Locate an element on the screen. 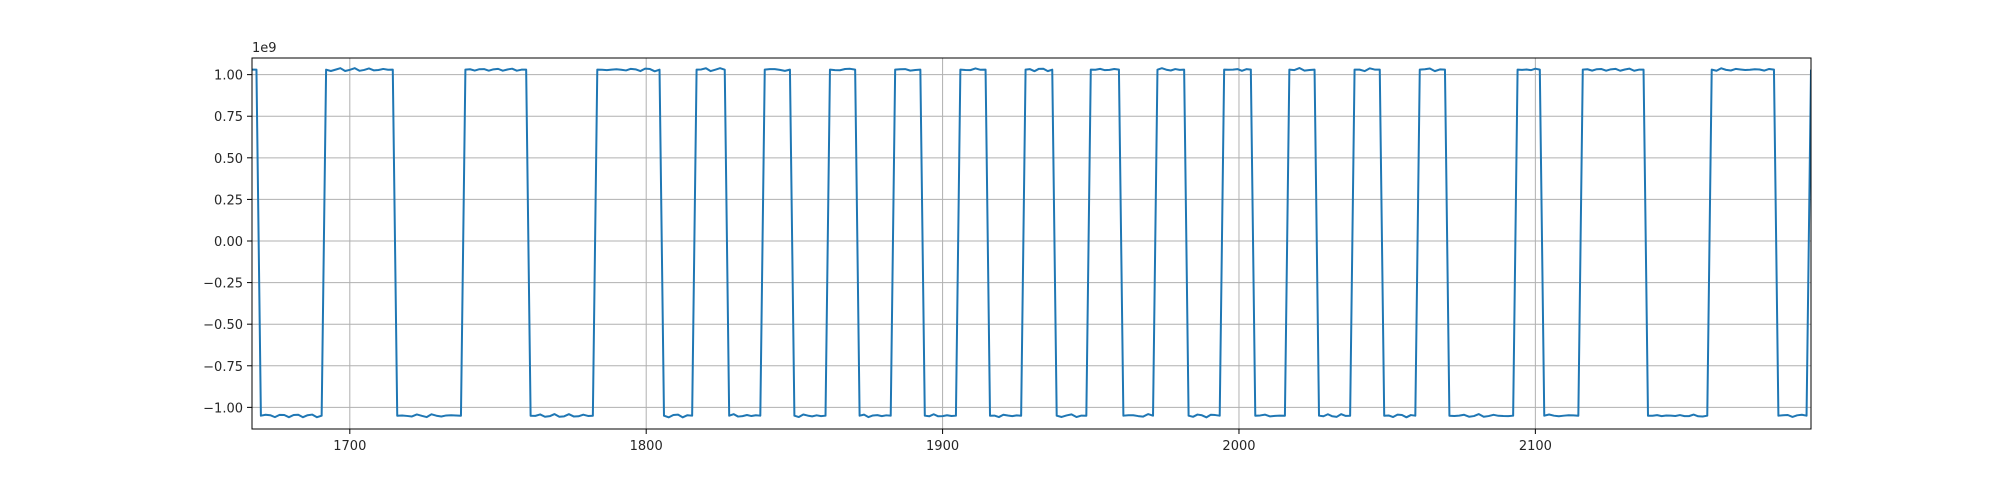 Image resolution: width=2004 pixels, height=480 pixels. y-tick-label: −0.50 is located at coordinates (223, 325).